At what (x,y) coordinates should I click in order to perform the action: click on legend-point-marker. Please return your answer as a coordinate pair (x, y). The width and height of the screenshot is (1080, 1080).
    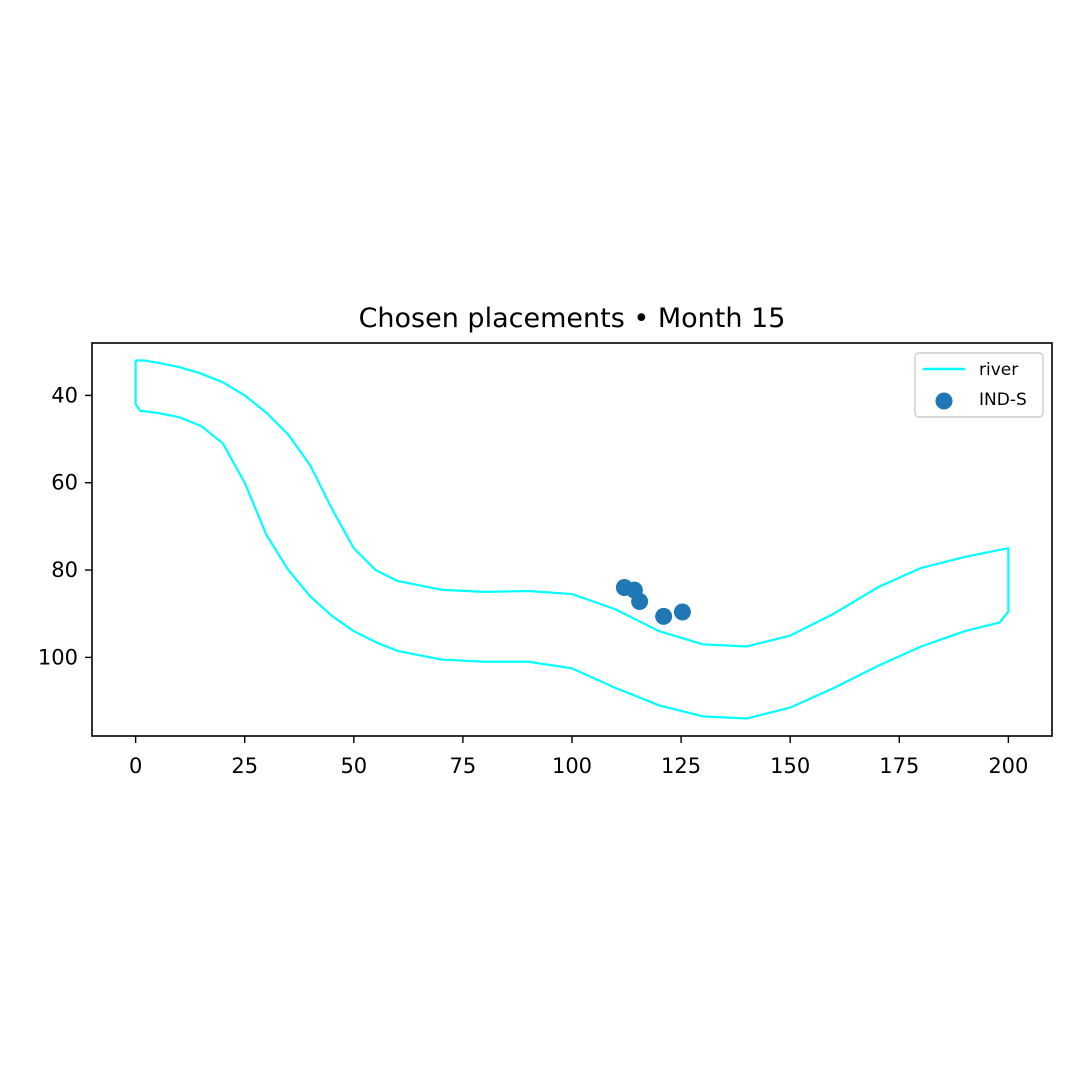
    Looking at the image, I should click on (944, 401).